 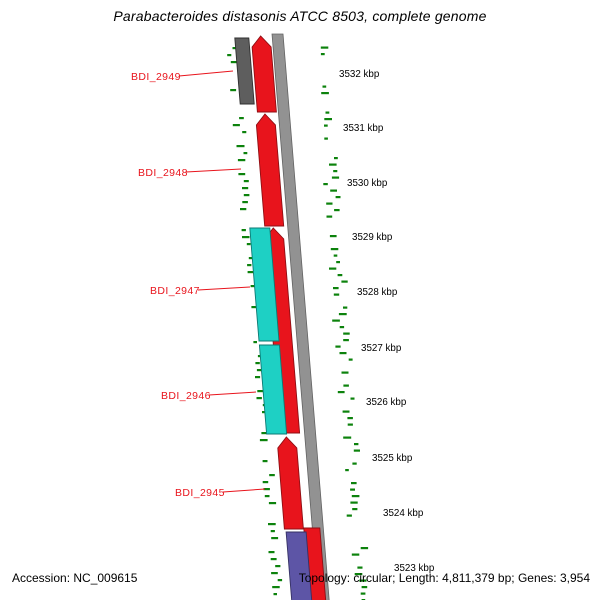 What do you see at coordinates (381, 348) in the screenshot?
I see `position-tick-label: 3527 kbp` at bounding box center [381, 348].